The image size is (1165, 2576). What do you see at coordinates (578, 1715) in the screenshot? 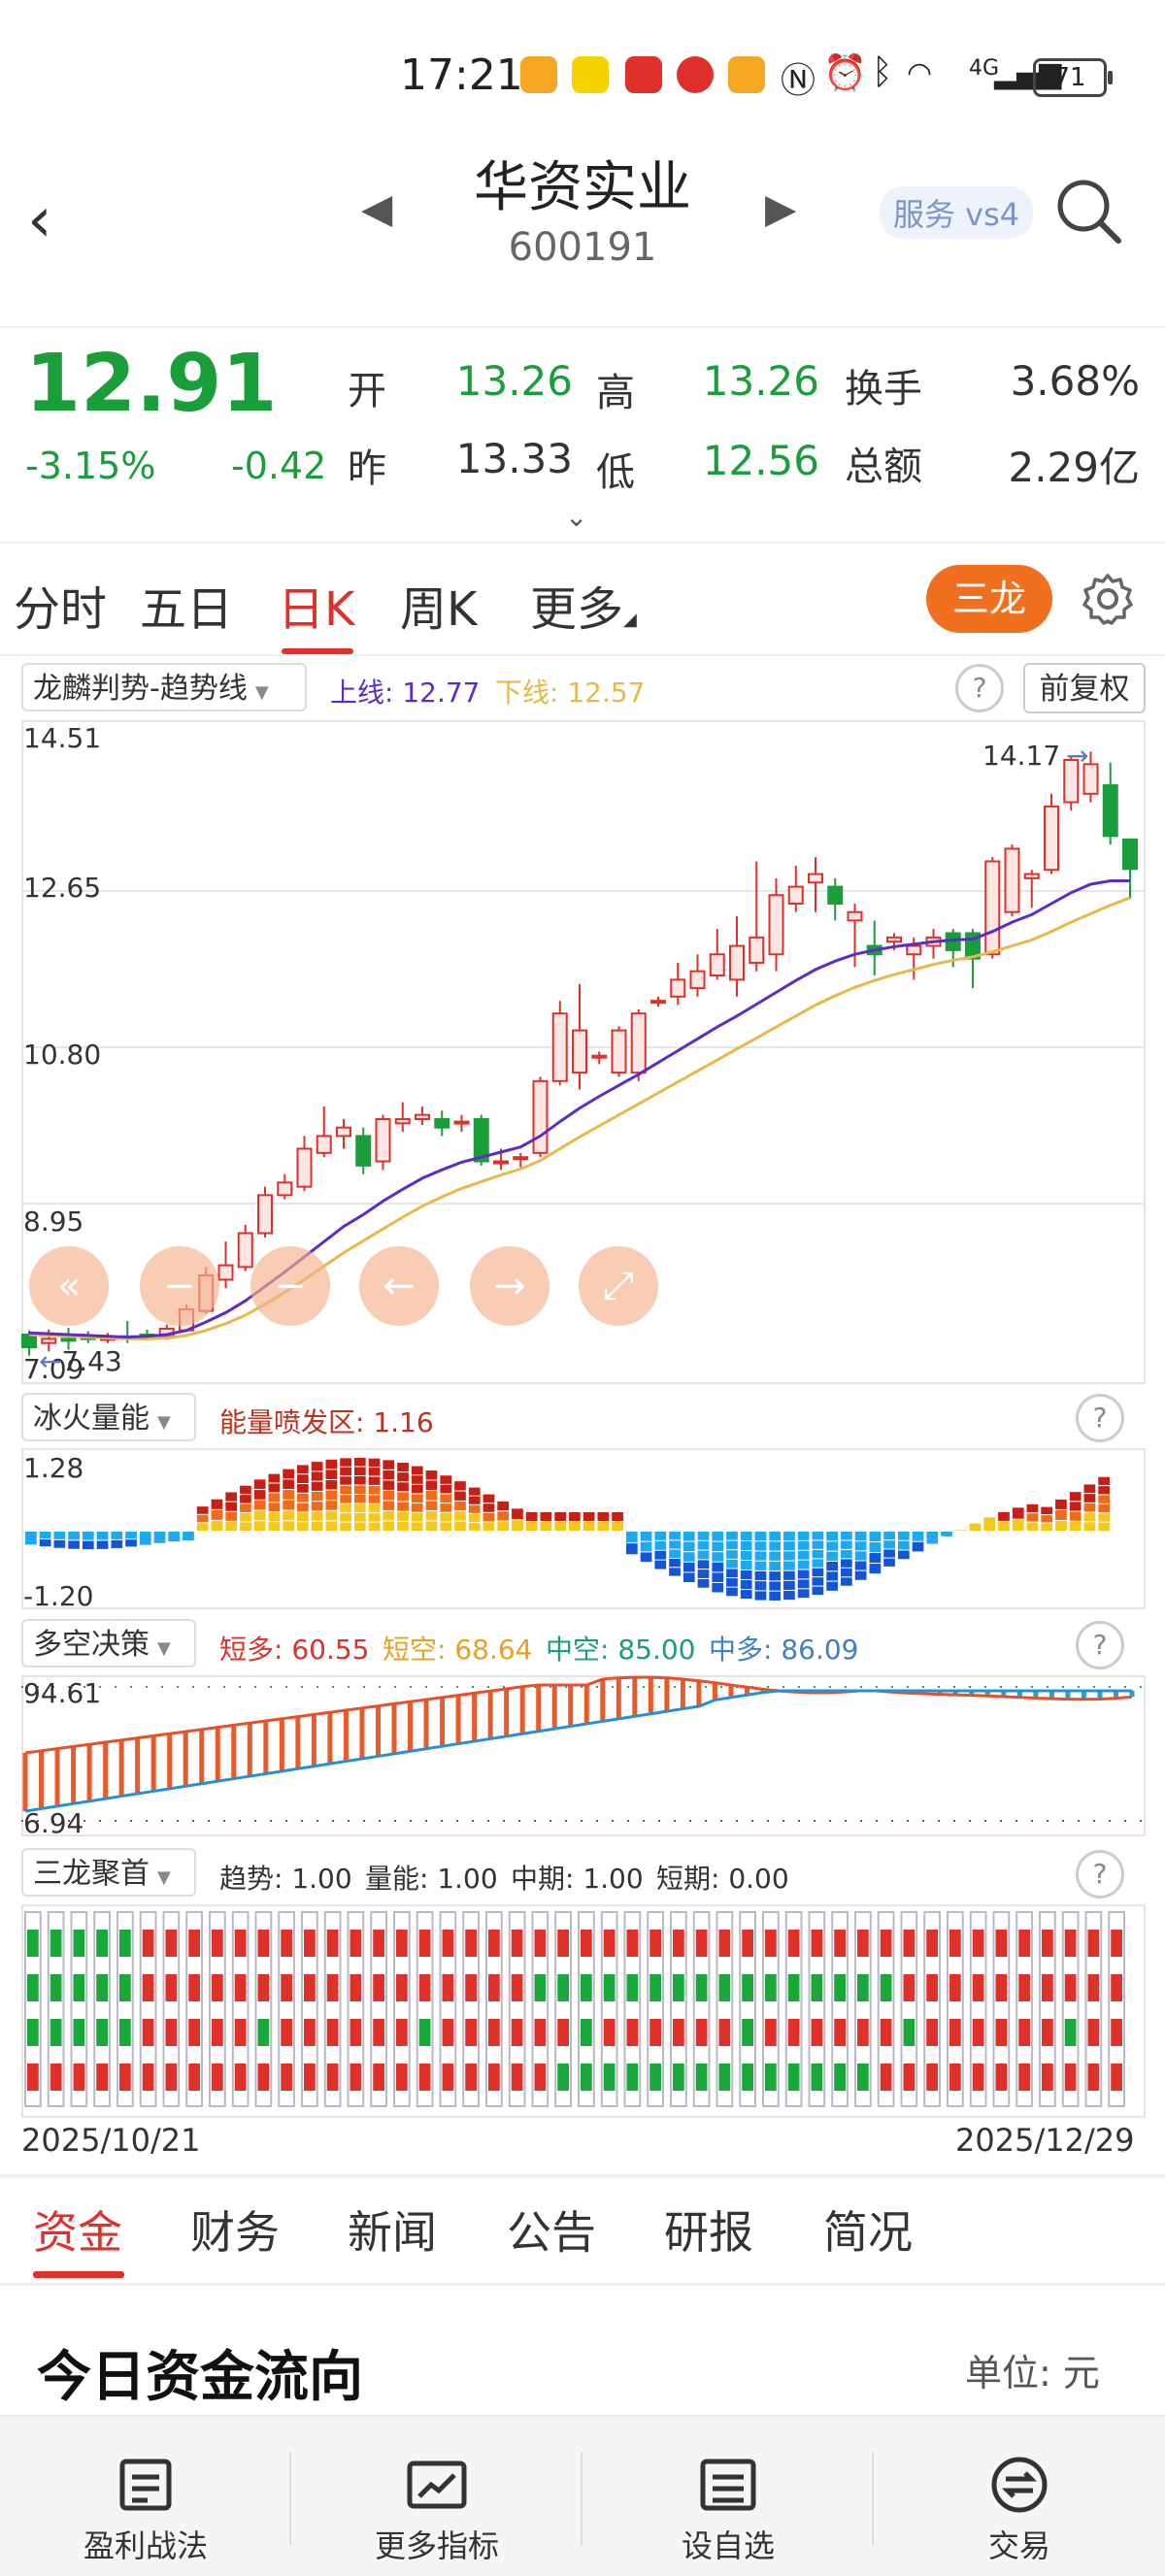
I see `short-line` at bounding box center [578, 1715].